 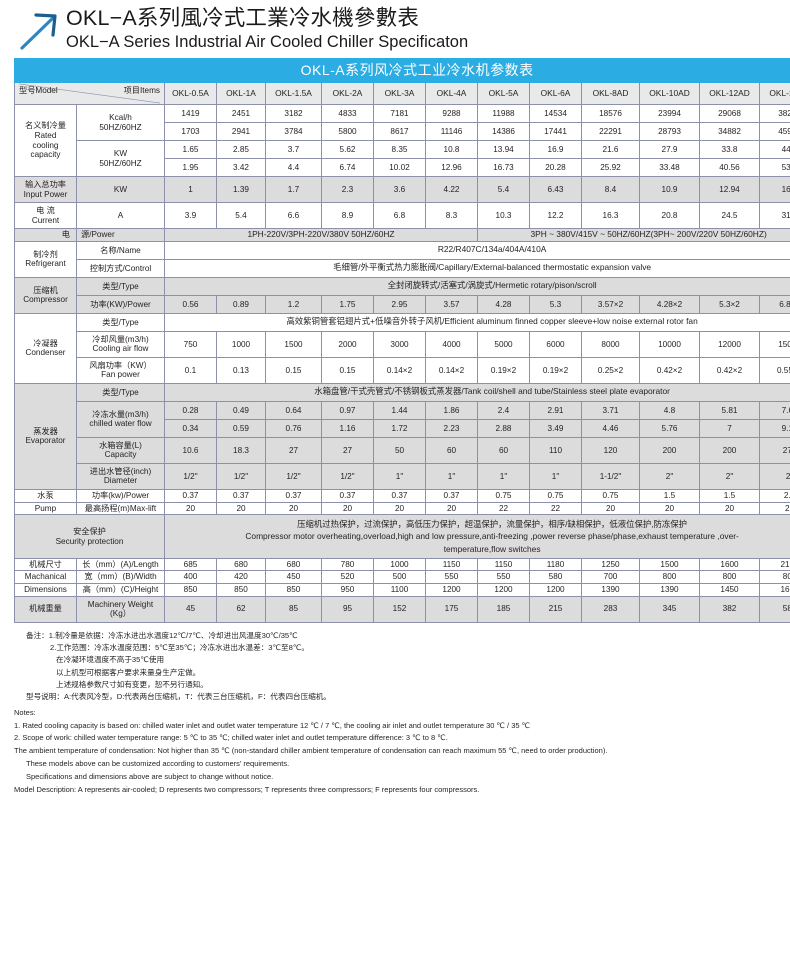 I want to click on label-cn: 输入总功率, so click(x=45, y=184).